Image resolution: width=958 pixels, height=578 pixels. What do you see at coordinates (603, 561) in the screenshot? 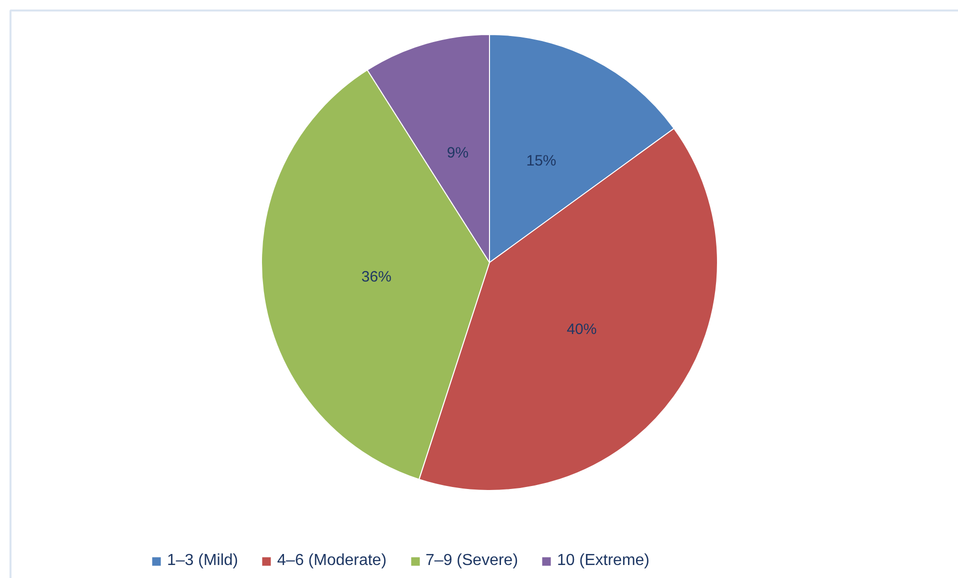
I see `legend-label: 10 (Extreme)` at bounding box center [603, 561].